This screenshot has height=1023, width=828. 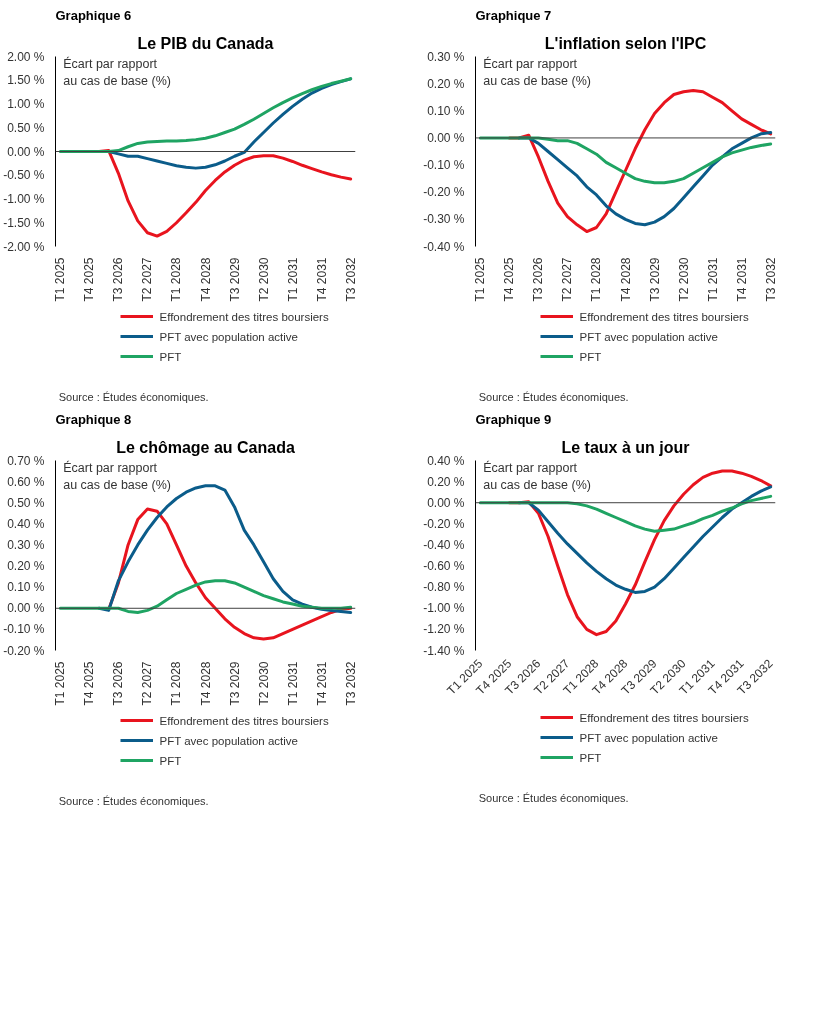 I want to click on y-tick-label: 1.00 %, so click(x=26, y=104).